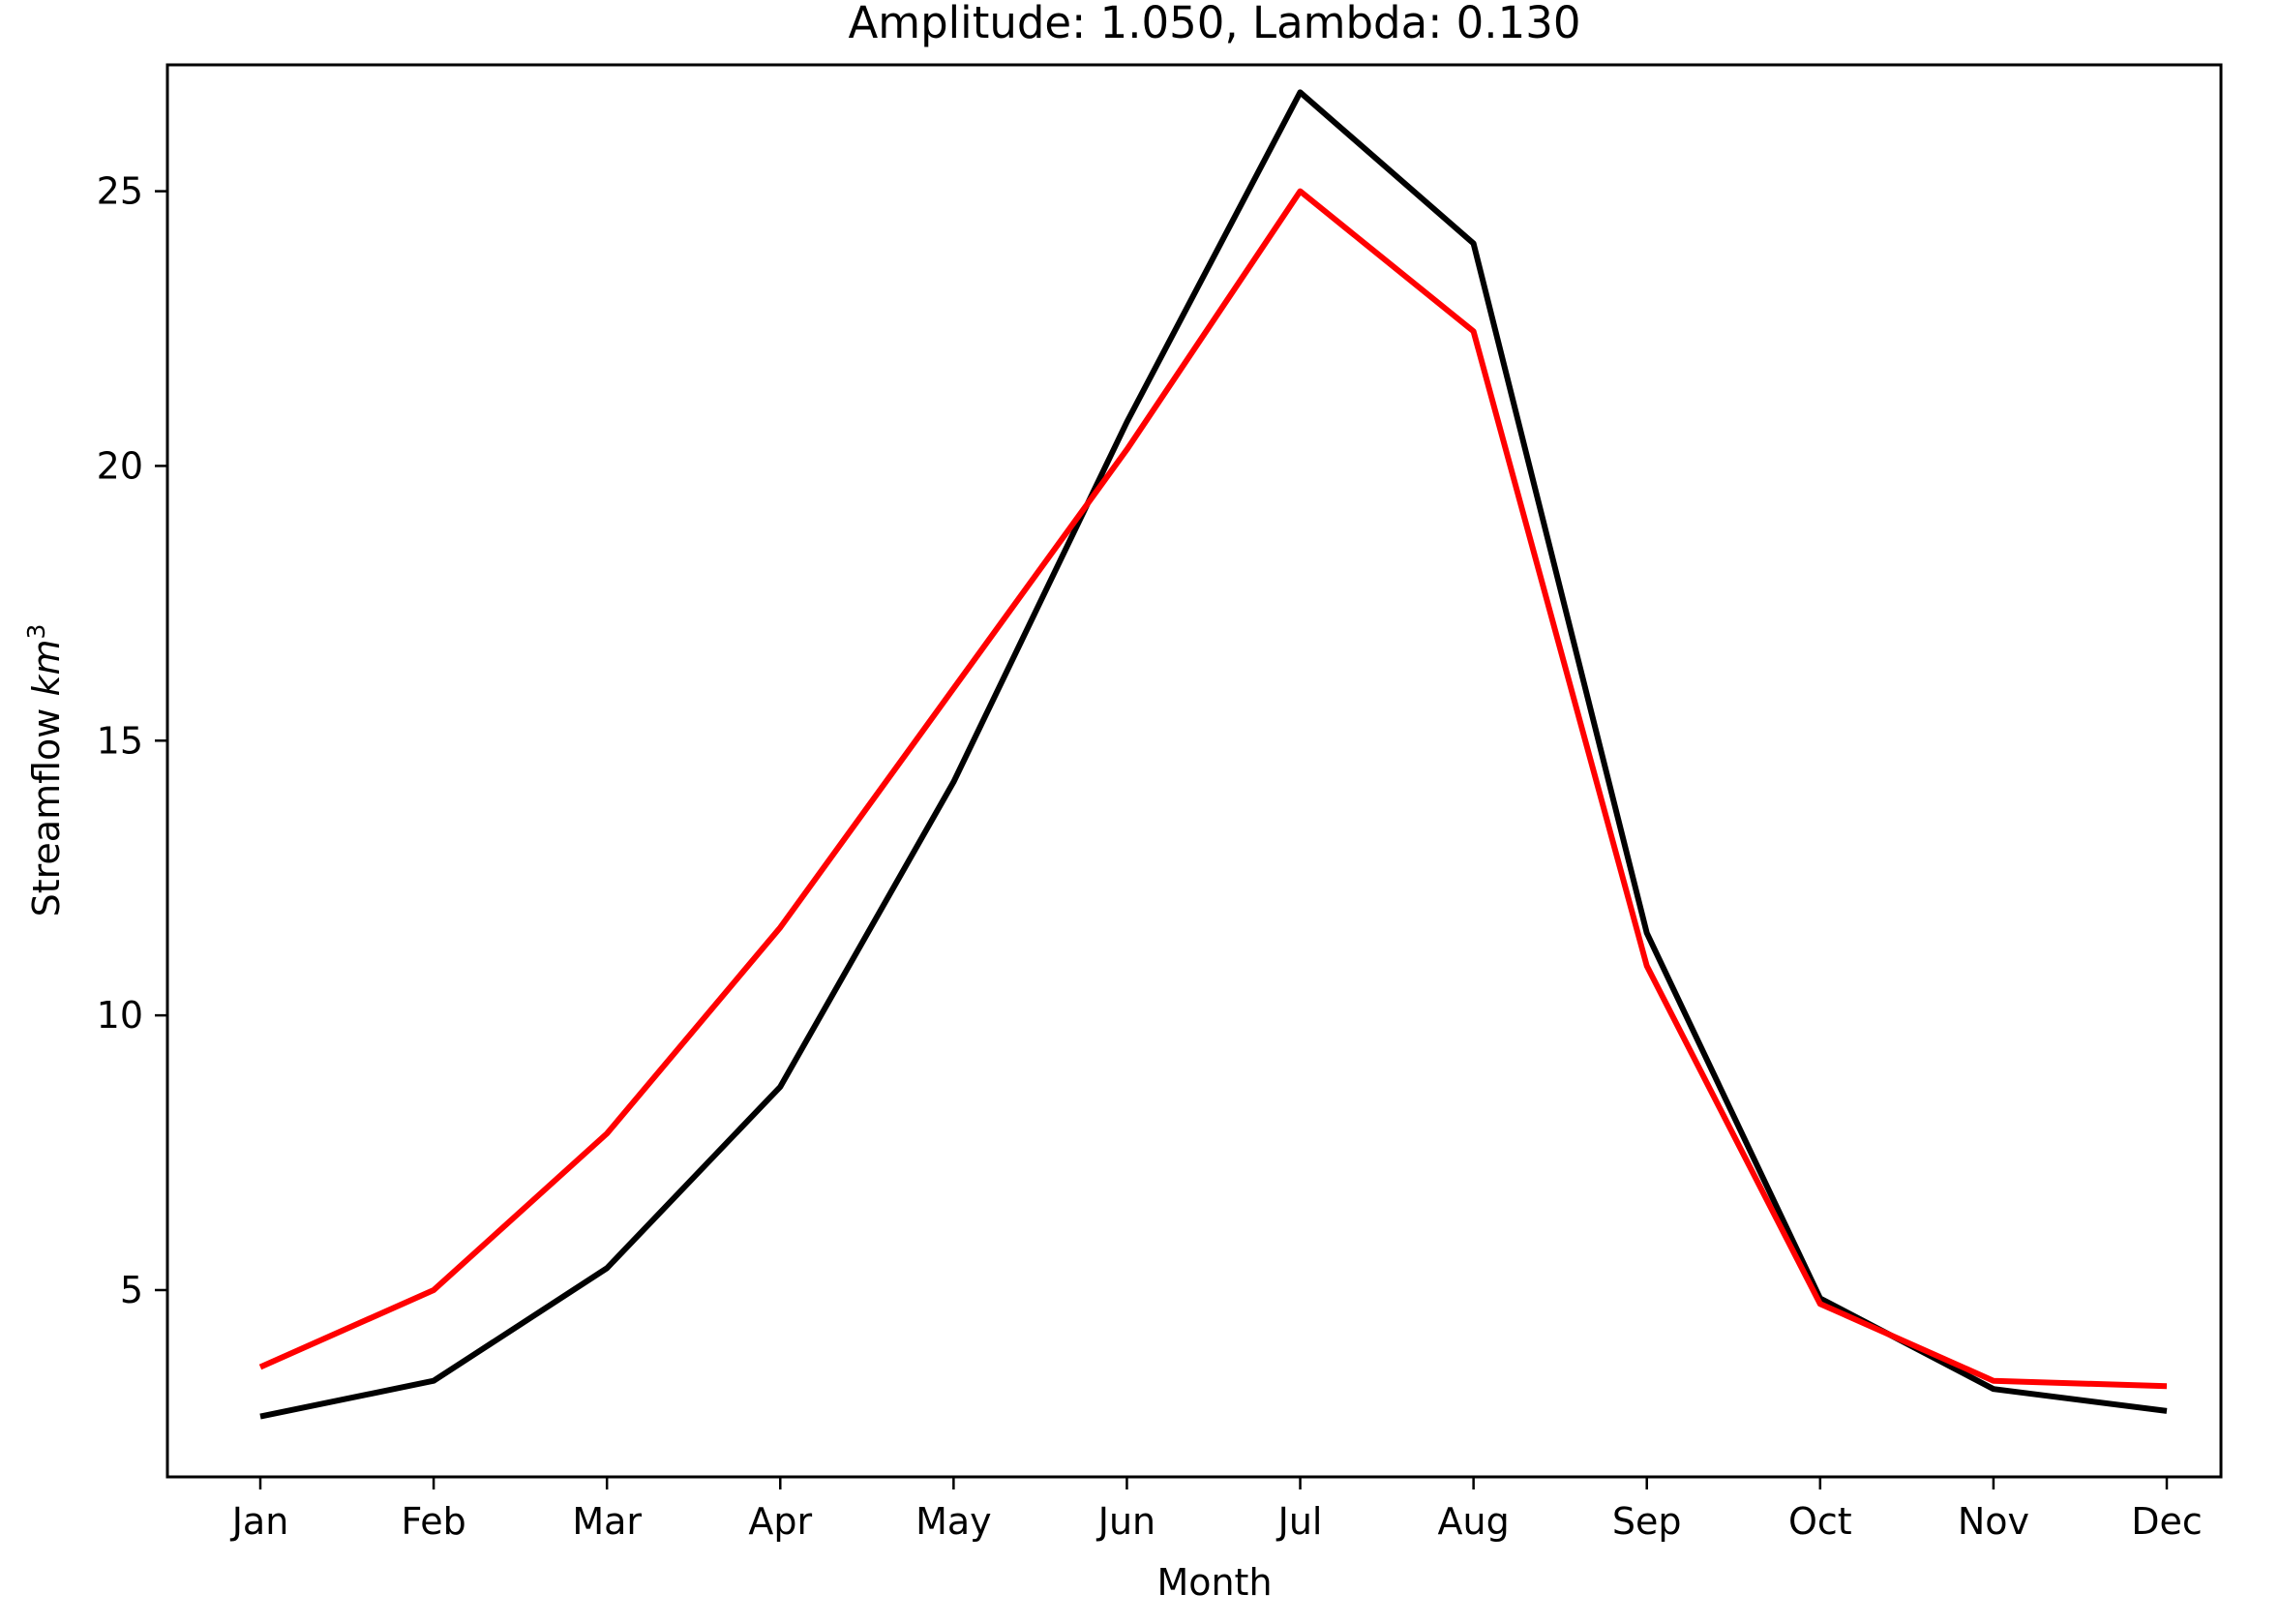 The height and width of the screenshot is (1624, 2280). What do you see at coordinates (120, 192) in the screenshot?
I see `y-tick-label-25: 25` at bounding box center [120, 192].